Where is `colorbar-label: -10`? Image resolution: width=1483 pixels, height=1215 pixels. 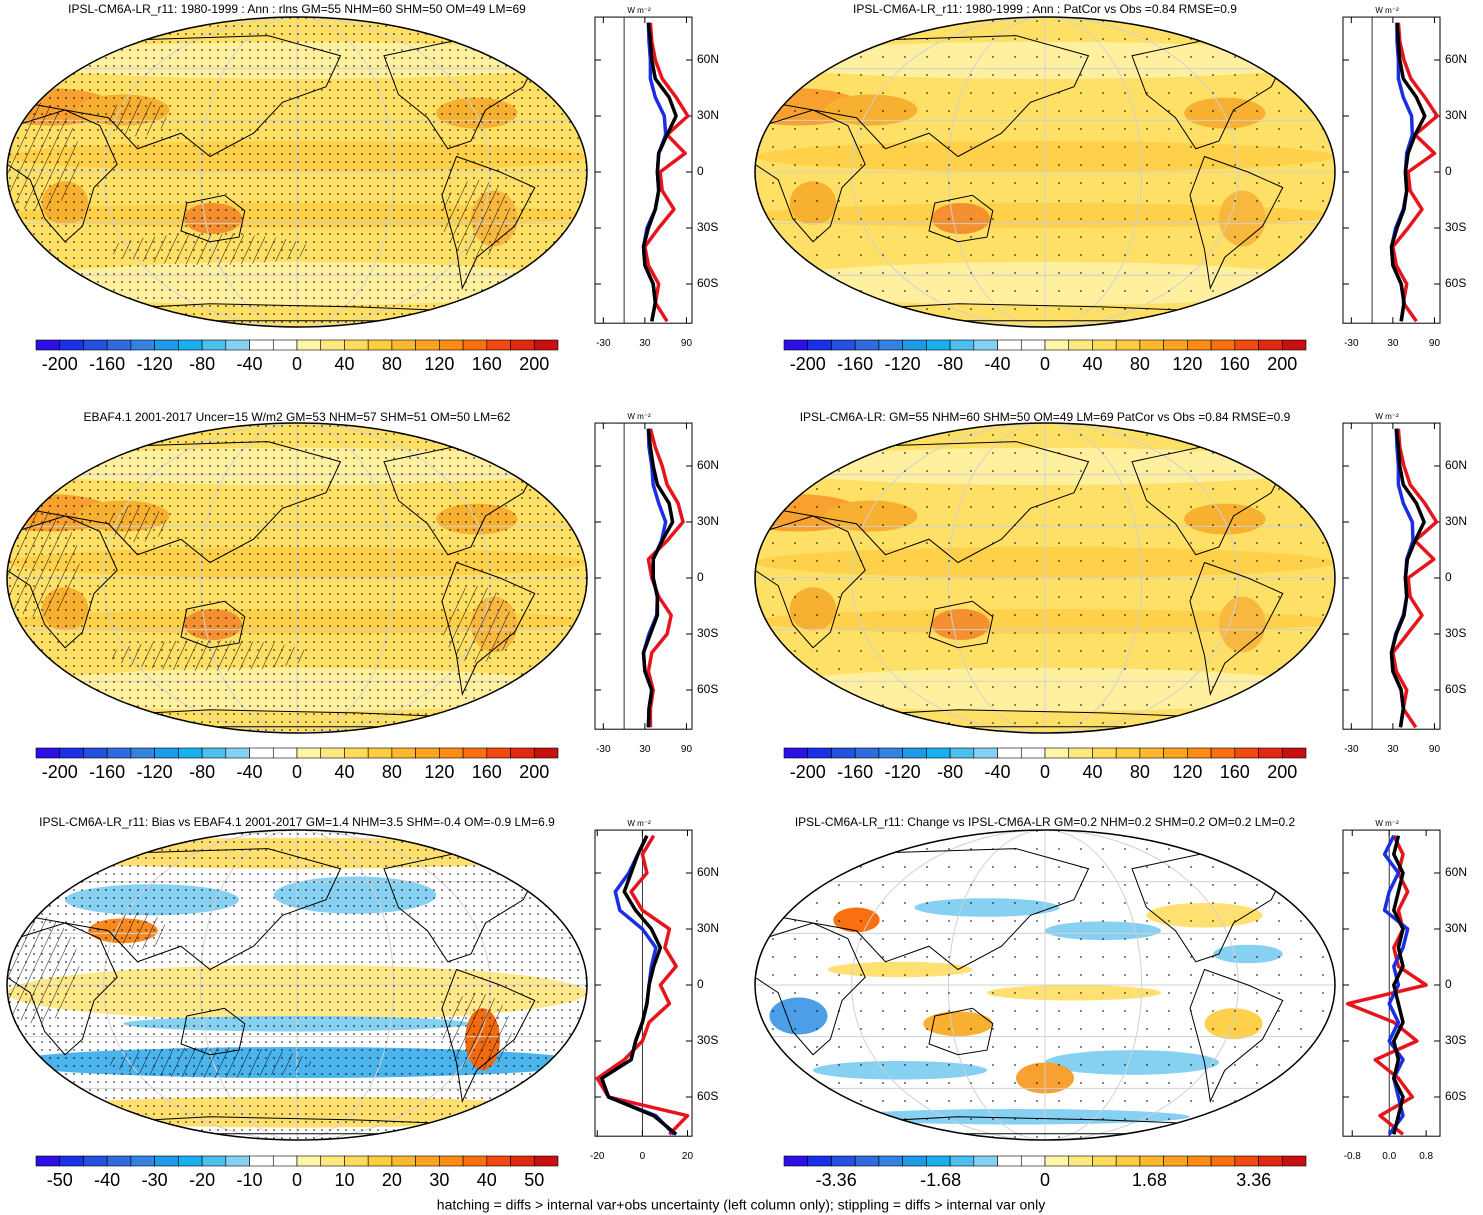 colorbar-label: -10 is located at coordinates (250, 1180).